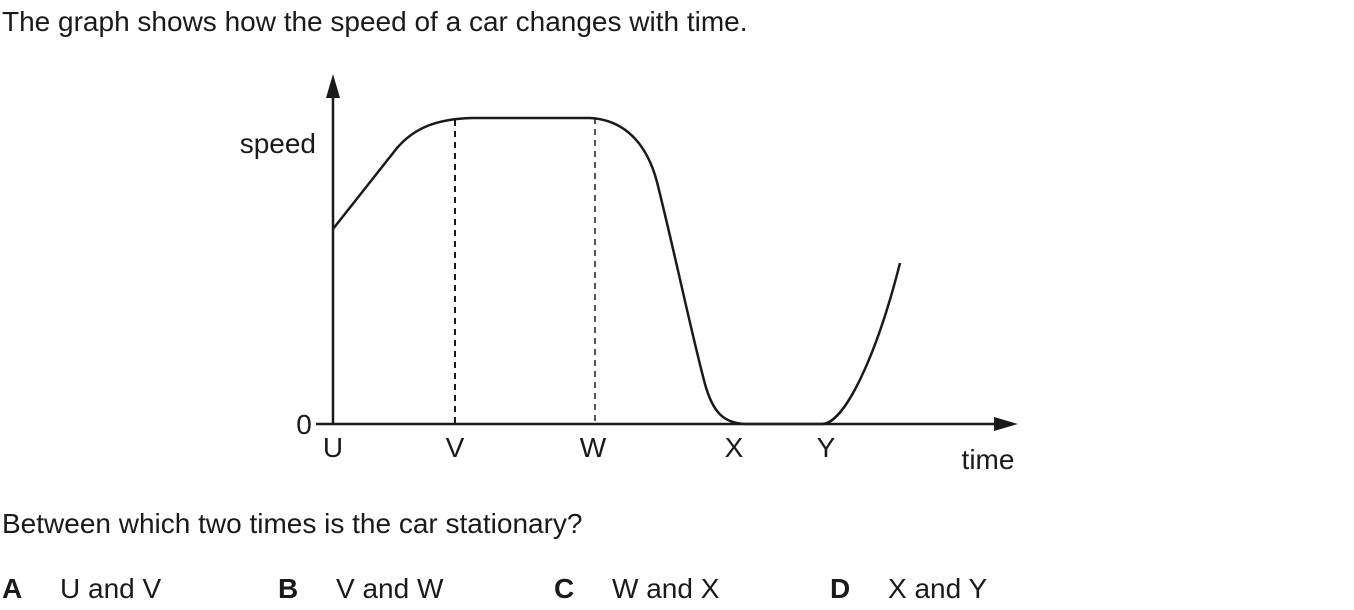  What do you see at coordinates (455, 447) in the screenshot?
I see `time-label-v: V` at bounding box center [455, 447].